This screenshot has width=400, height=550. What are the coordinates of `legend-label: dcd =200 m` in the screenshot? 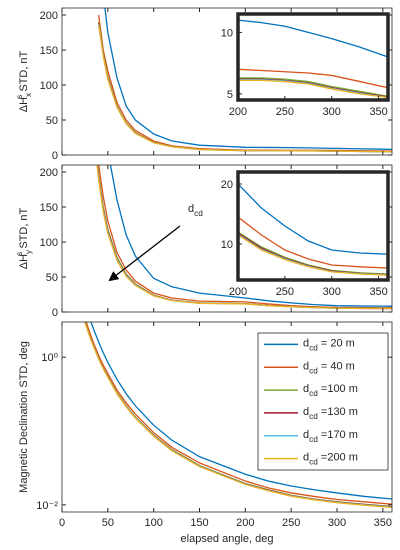 It's located at (330, 459).